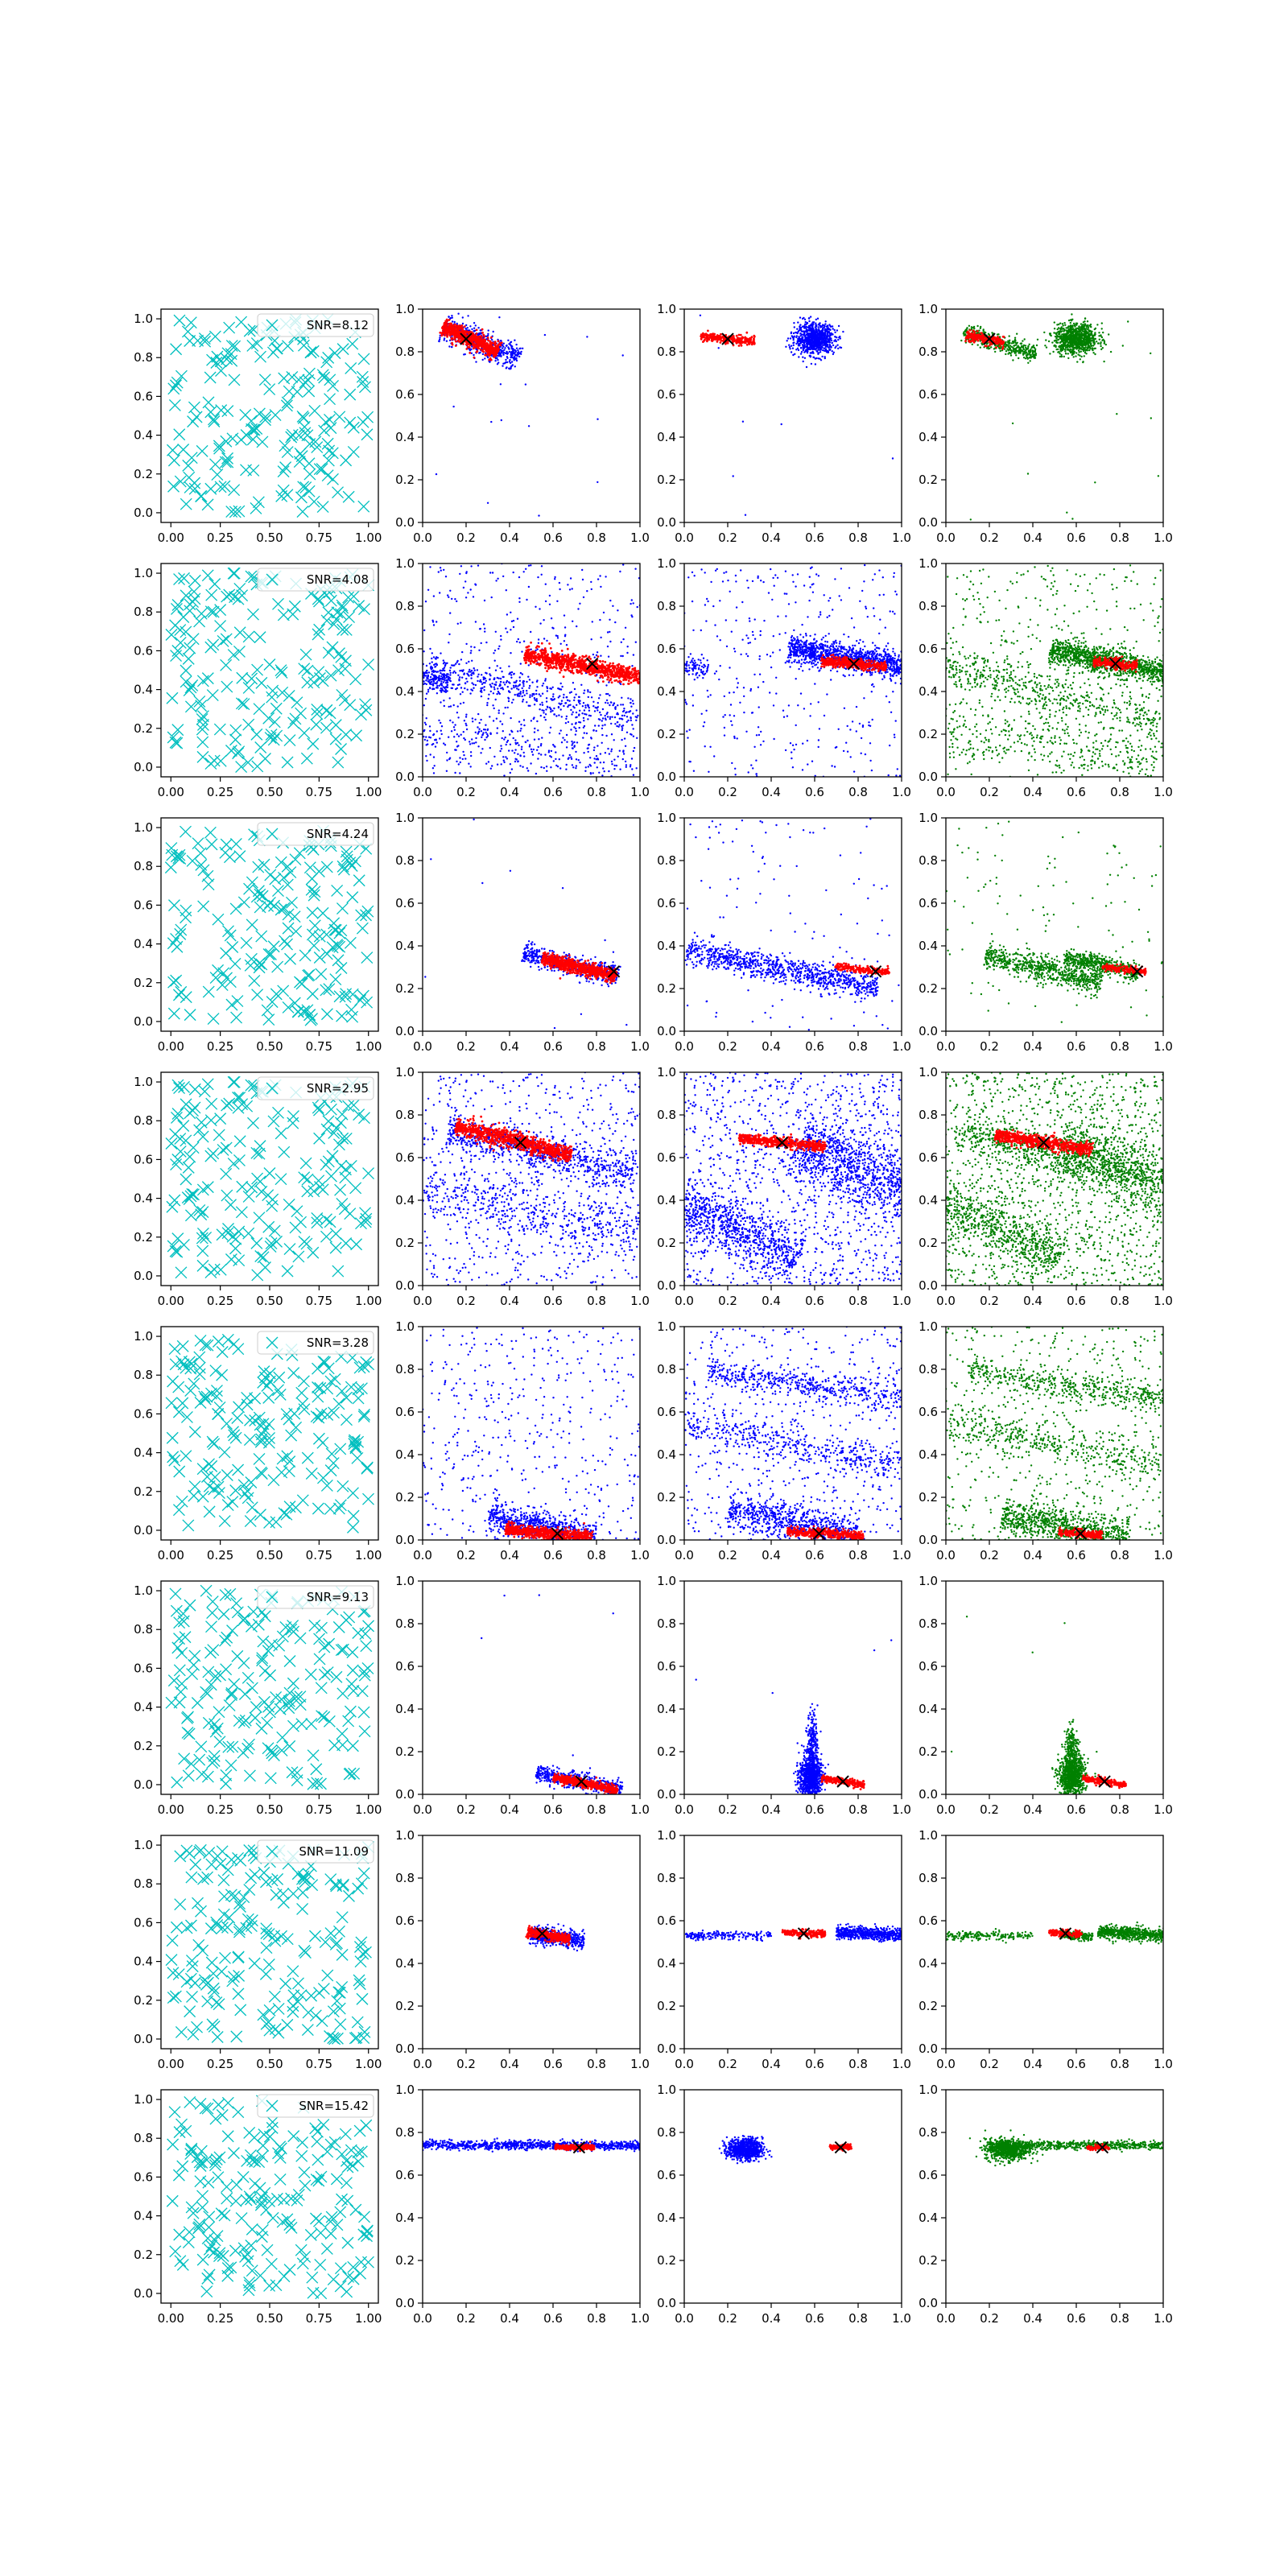 The width and height of the screenshot is (1288, 2576). I want to click on x-tick-label: 0.75, so click(319, 537).